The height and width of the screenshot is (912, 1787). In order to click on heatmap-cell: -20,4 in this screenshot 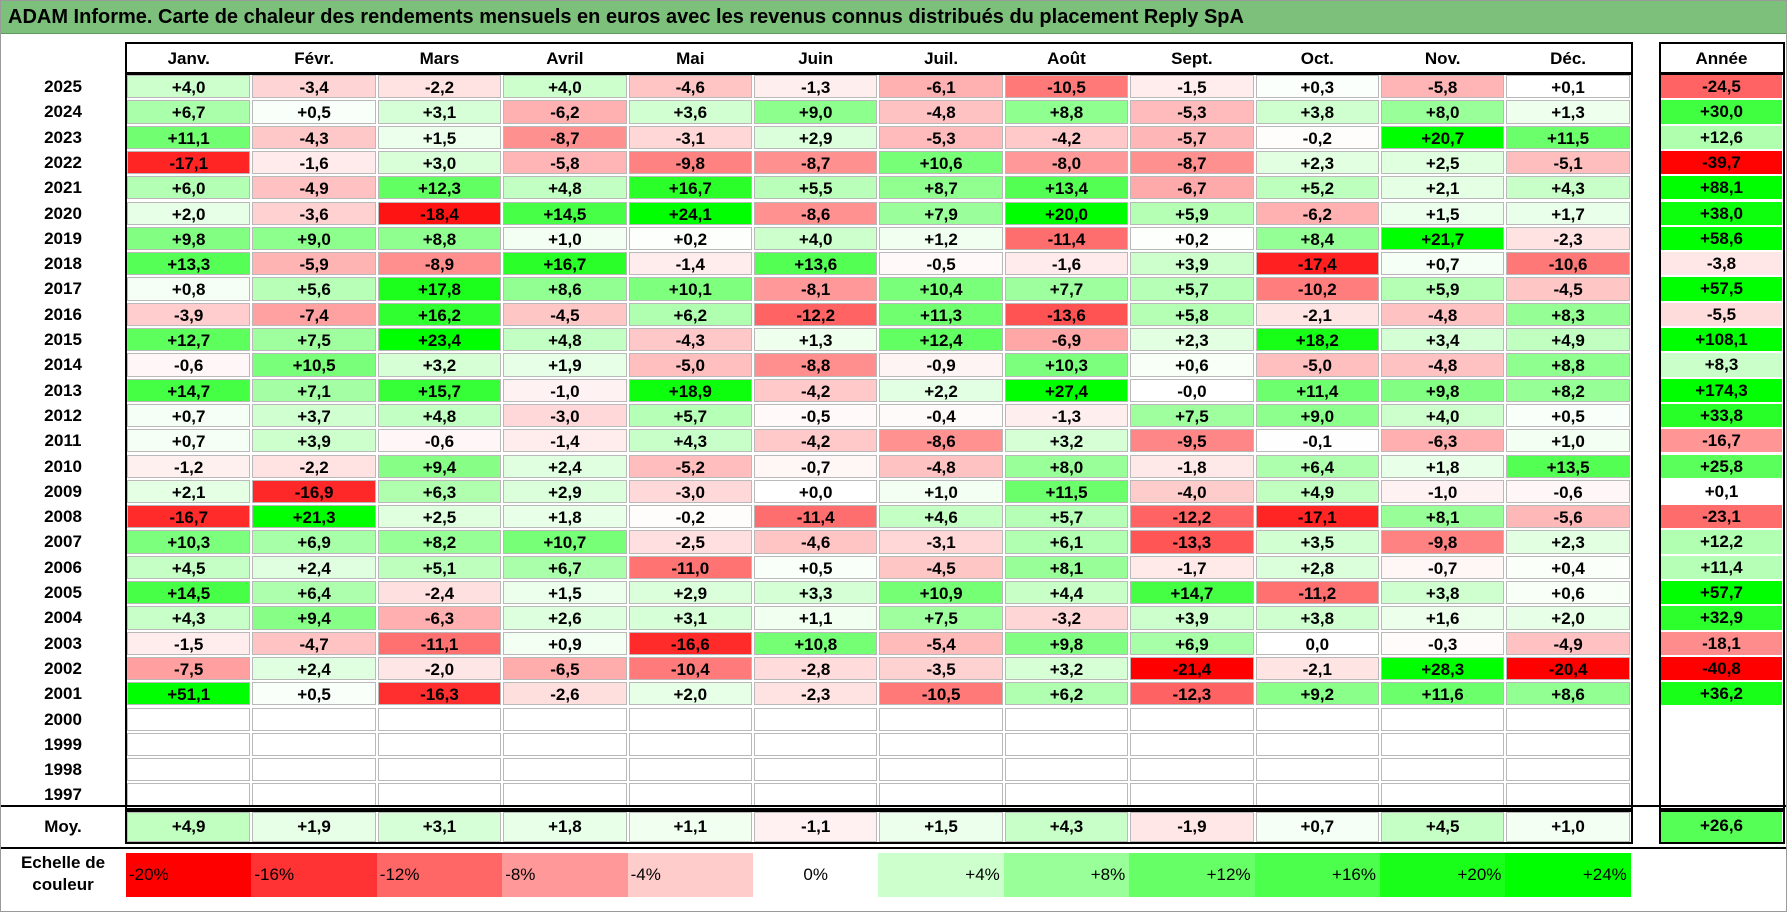, I will do `click(1568, 668)`.